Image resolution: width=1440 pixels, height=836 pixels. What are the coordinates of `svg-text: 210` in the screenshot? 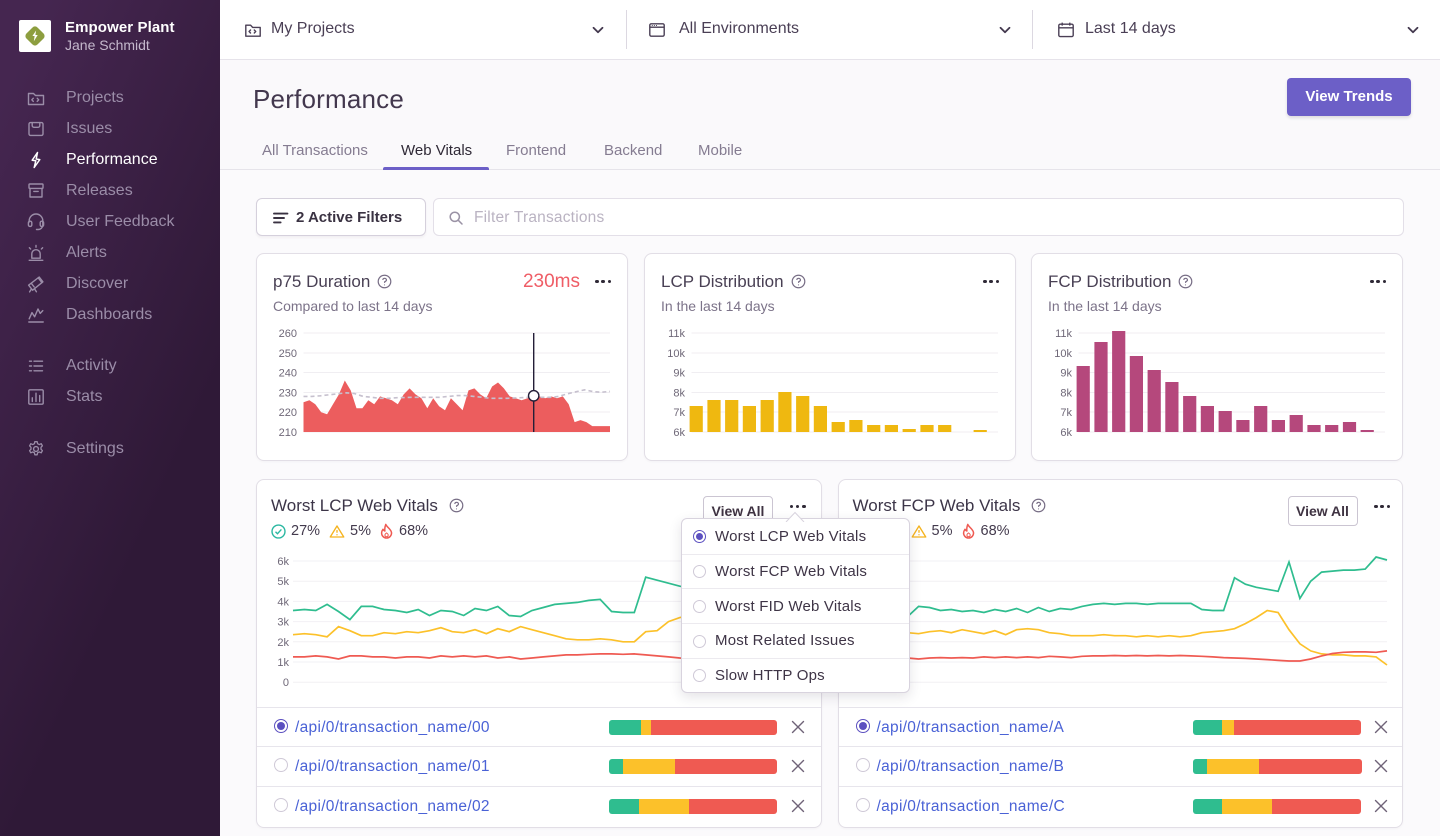 It's located at (288, 433).